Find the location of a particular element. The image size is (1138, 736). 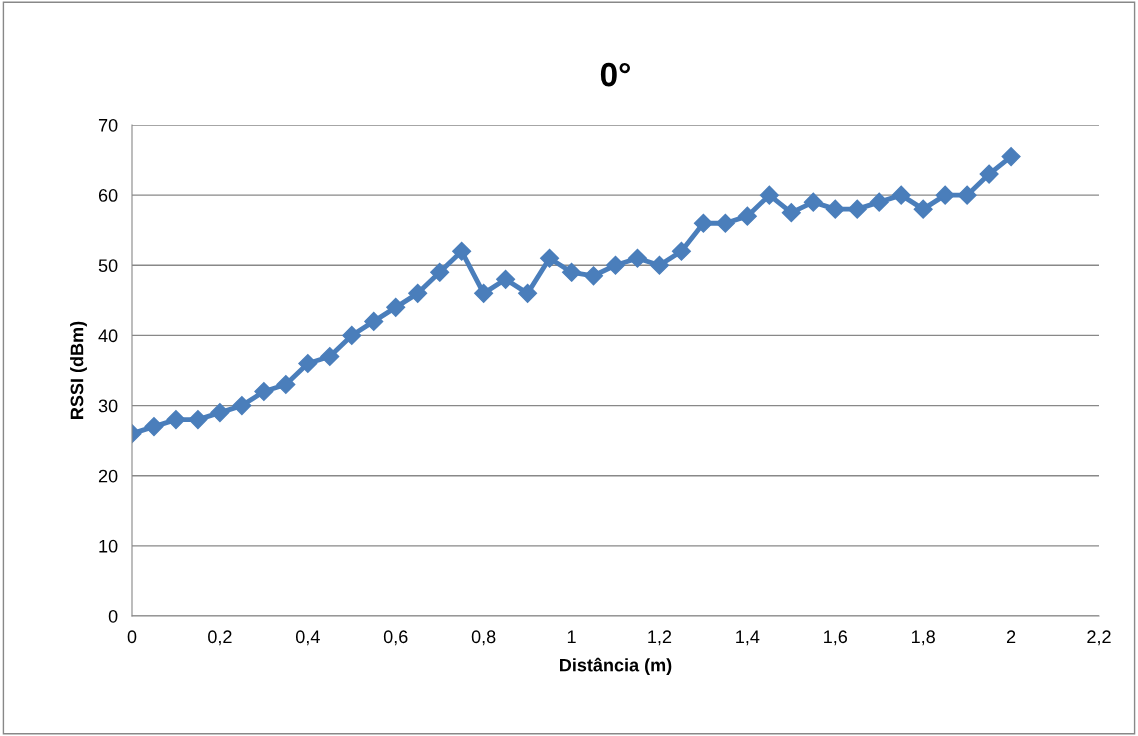

x-tick-label: 2,2 is located at coordinates (1099, 638).